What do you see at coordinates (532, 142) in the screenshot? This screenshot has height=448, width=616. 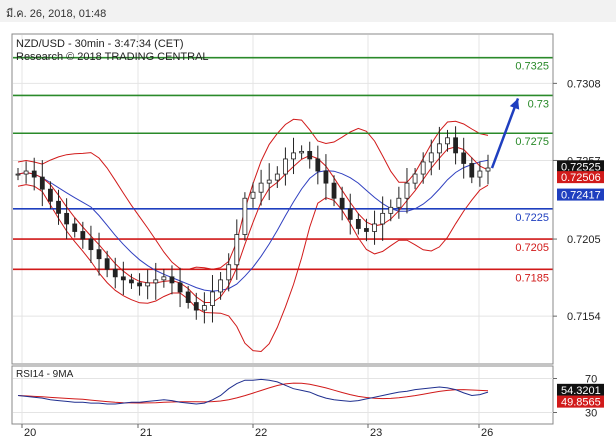 I see `level-label: 0.7275` at bounding box center [532, 142].